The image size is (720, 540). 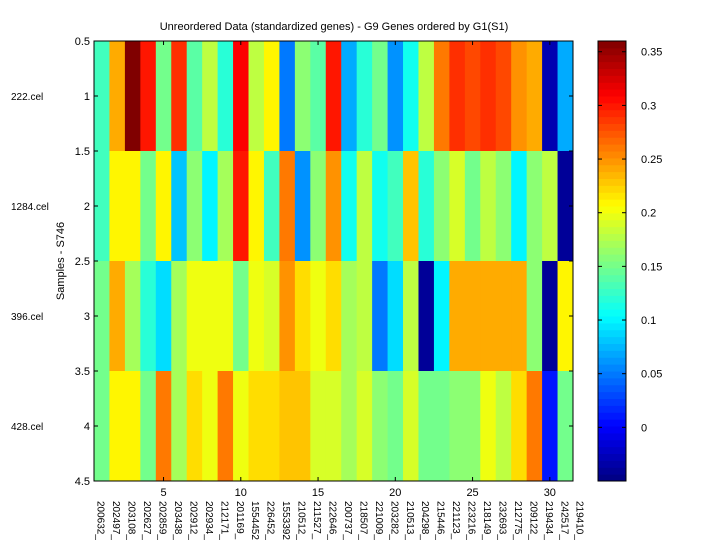 What do you see at coordinates (563, 520) in the screenshot?
I see `column-label: 242517_` at bounding box center [563, 520].